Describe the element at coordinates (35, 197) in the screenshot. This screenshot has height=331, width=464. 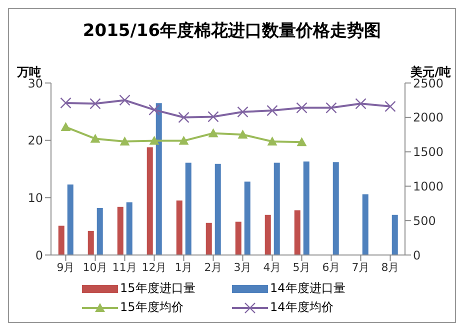
I see `y-tick-label: 10` at that location.